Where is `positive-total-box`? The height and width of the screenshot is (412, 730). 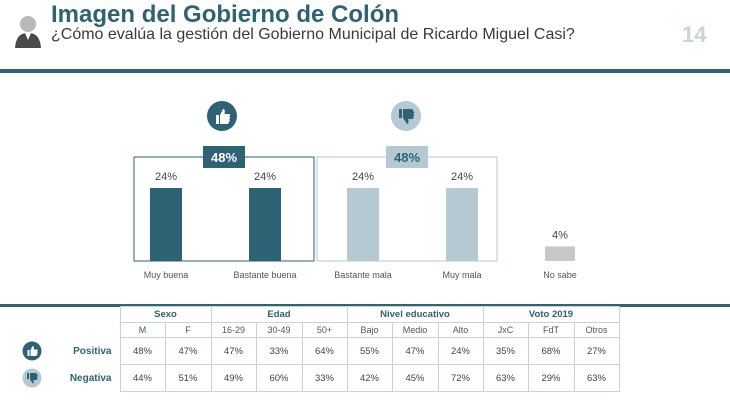
positive-total-box is located at coordinates (224, 157).